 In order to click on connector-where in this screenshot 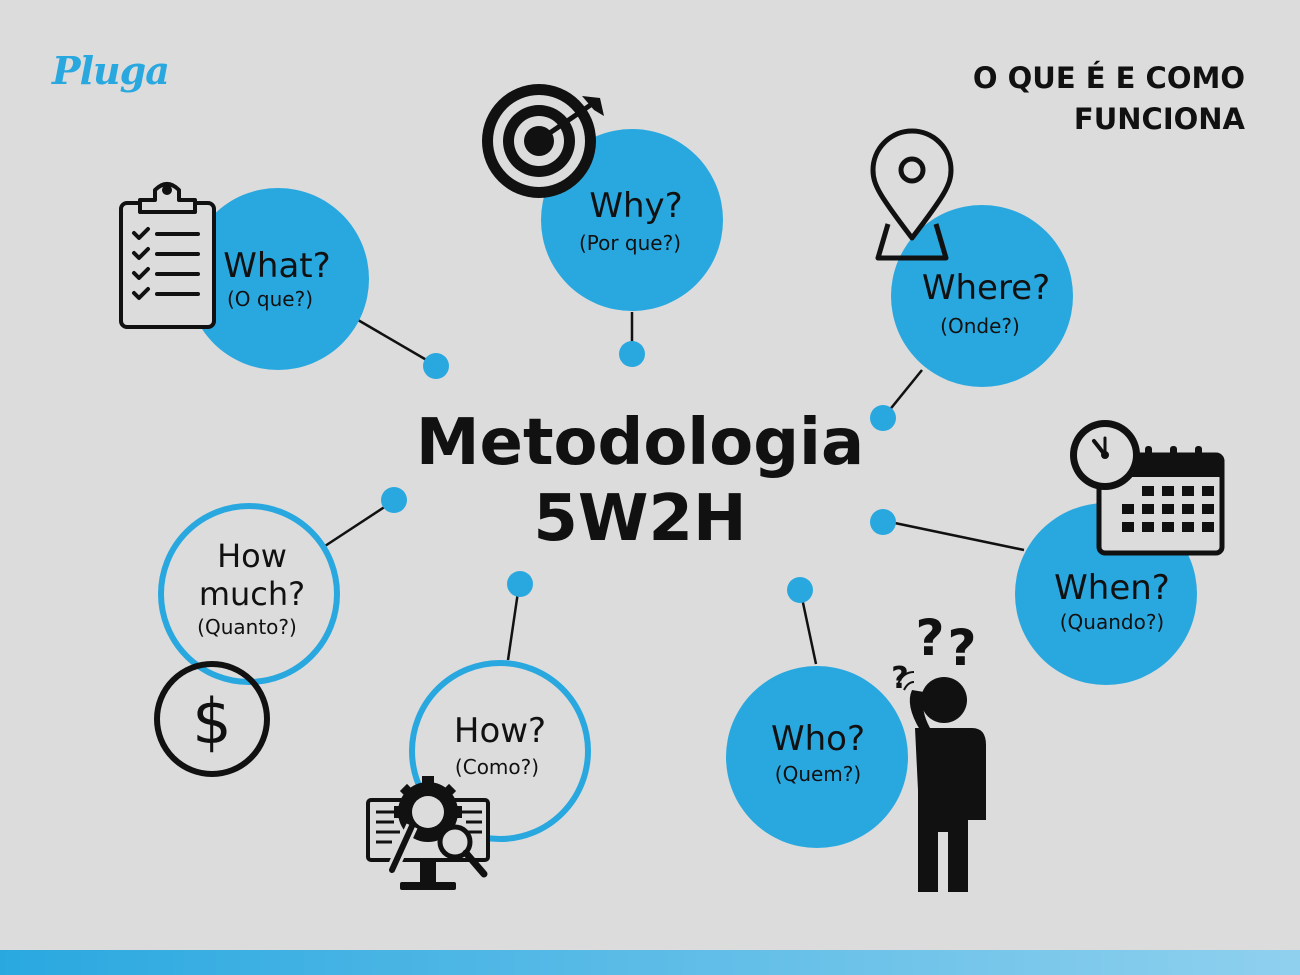, I will do `click(905, 391)`.